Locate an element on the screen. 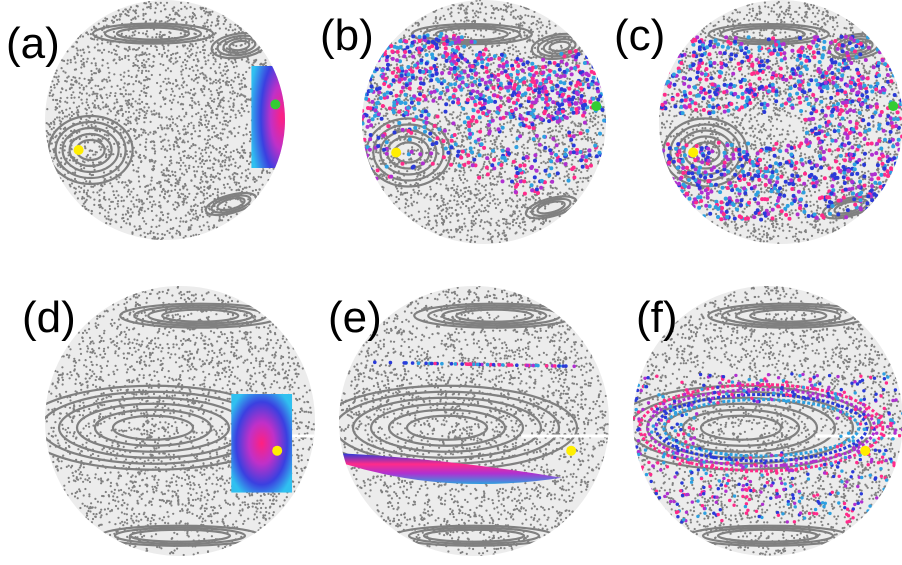  panel-label: (e) is located at coordinates (355, 317).